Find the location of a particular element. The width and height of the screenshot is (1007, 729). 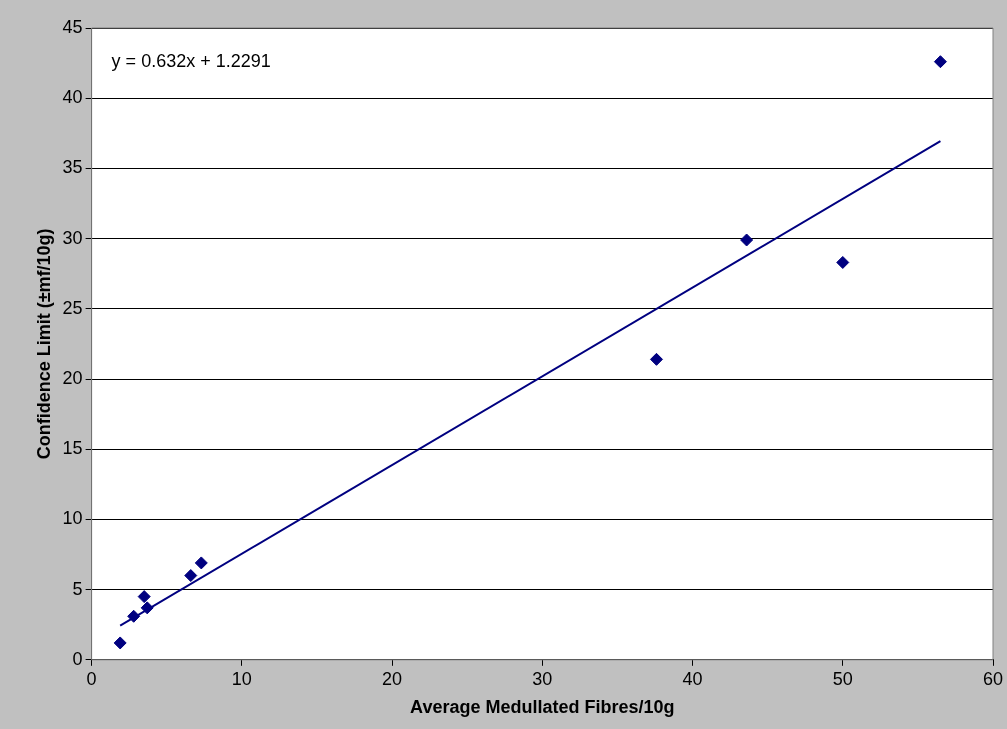

y-tick-label: 40 is located at coordinates (72, 97).